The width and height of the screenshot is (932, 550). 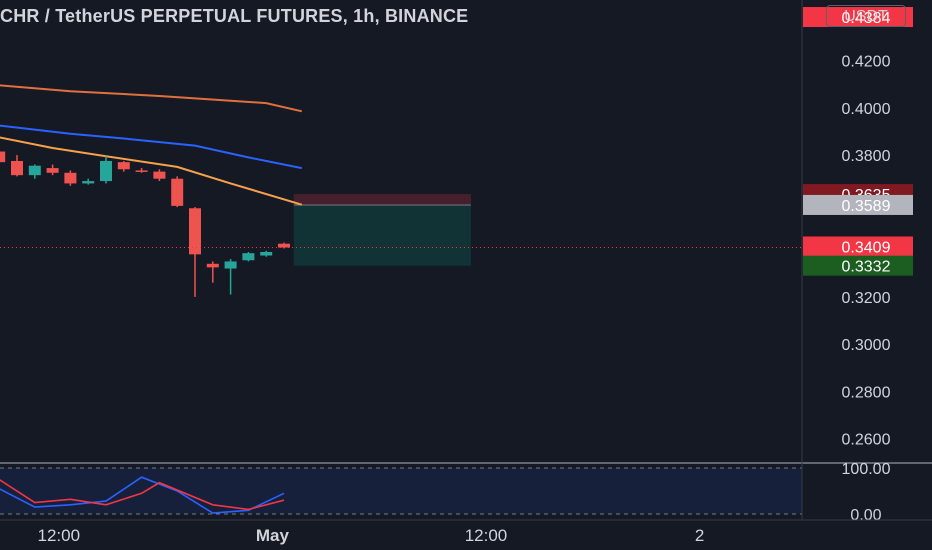 What do you see at coordinates (866, 206) in the screenshot?
I see `price-label-text: 0.3589` at bounding box center [866, 206].